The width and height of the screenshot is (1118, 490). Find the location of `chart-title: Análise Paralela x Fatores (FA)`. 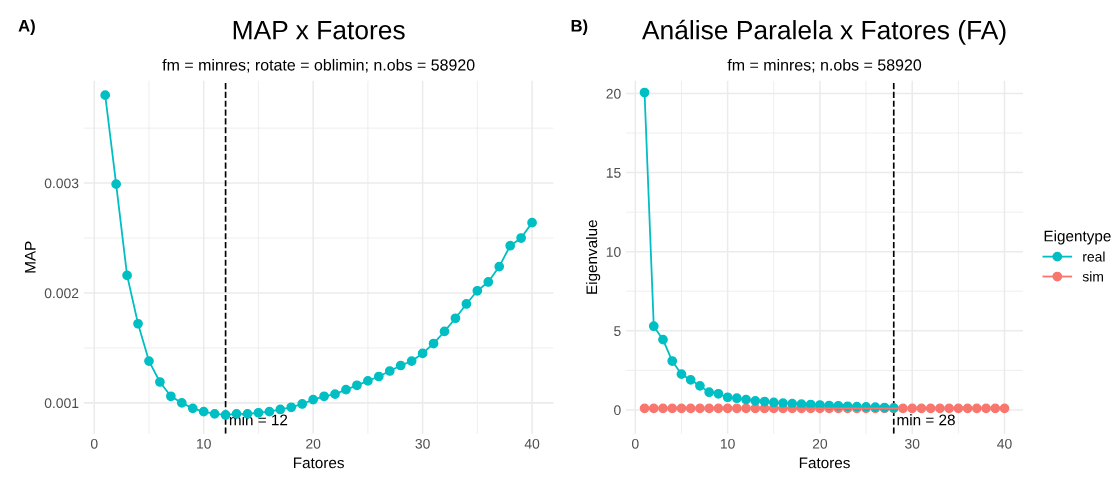

chart-title: Análise Paralela x Fatores (FA) is located at coordinates (823, 32).